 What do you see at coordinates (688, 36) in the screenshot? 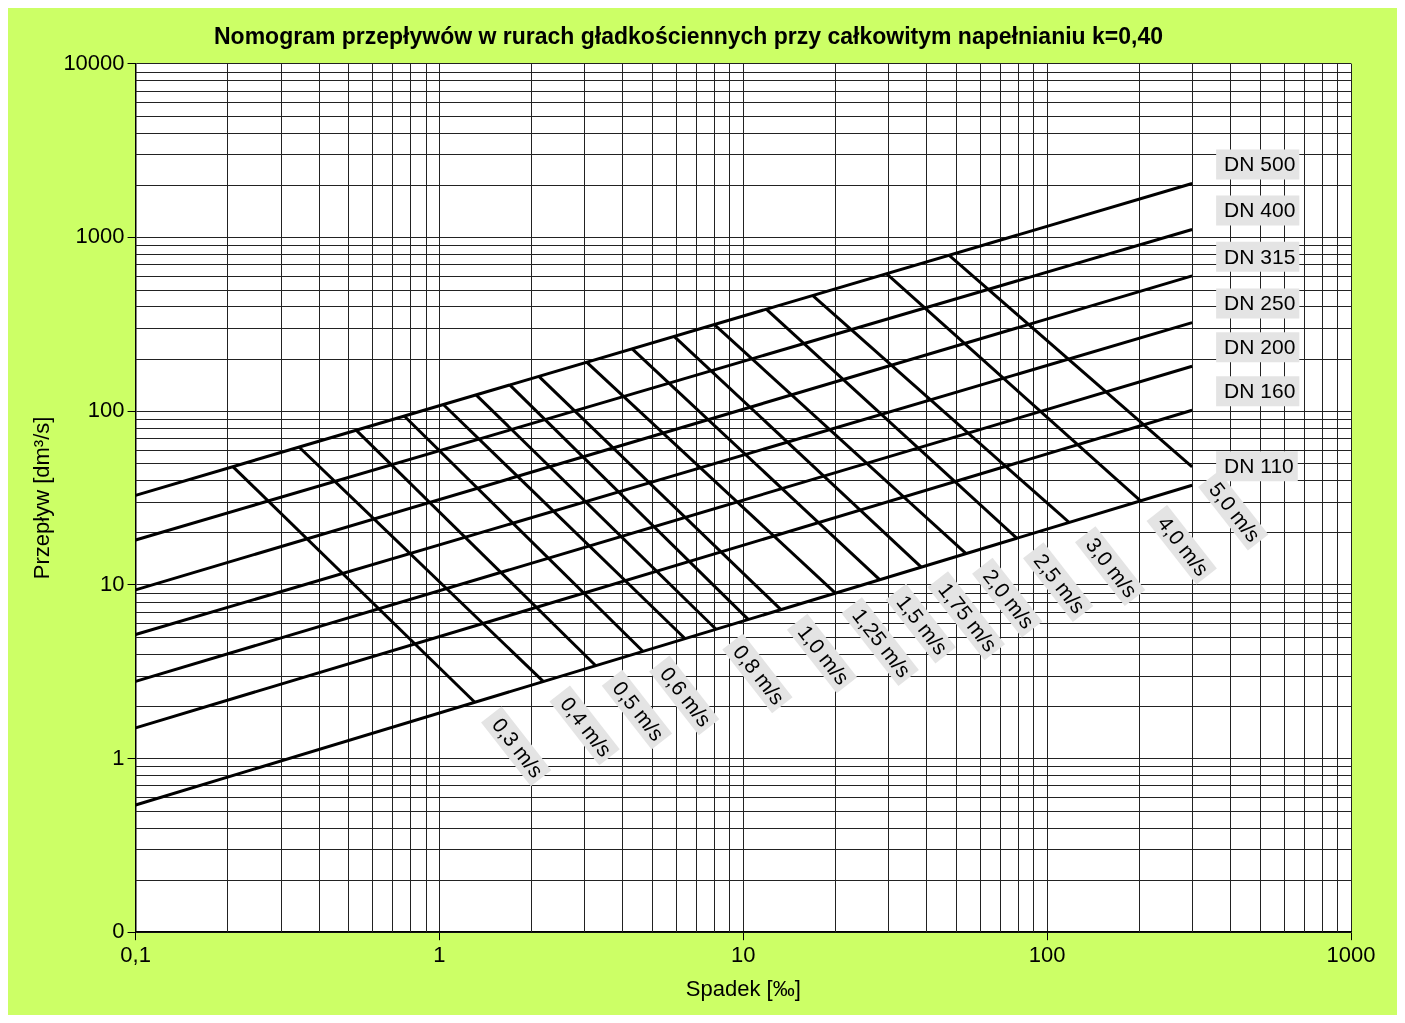
I see `chart-title: Nomogram przepływów w rurach gładkościennych przy całkowitym napełnianiu k=0,40` at bounding box center [688, 36].